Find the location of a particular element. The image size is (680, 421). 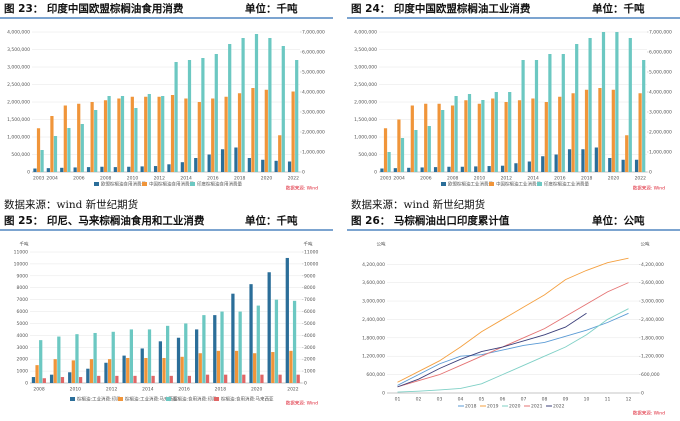

y-tick-label: 6000 is located at coordinates (23, 312).